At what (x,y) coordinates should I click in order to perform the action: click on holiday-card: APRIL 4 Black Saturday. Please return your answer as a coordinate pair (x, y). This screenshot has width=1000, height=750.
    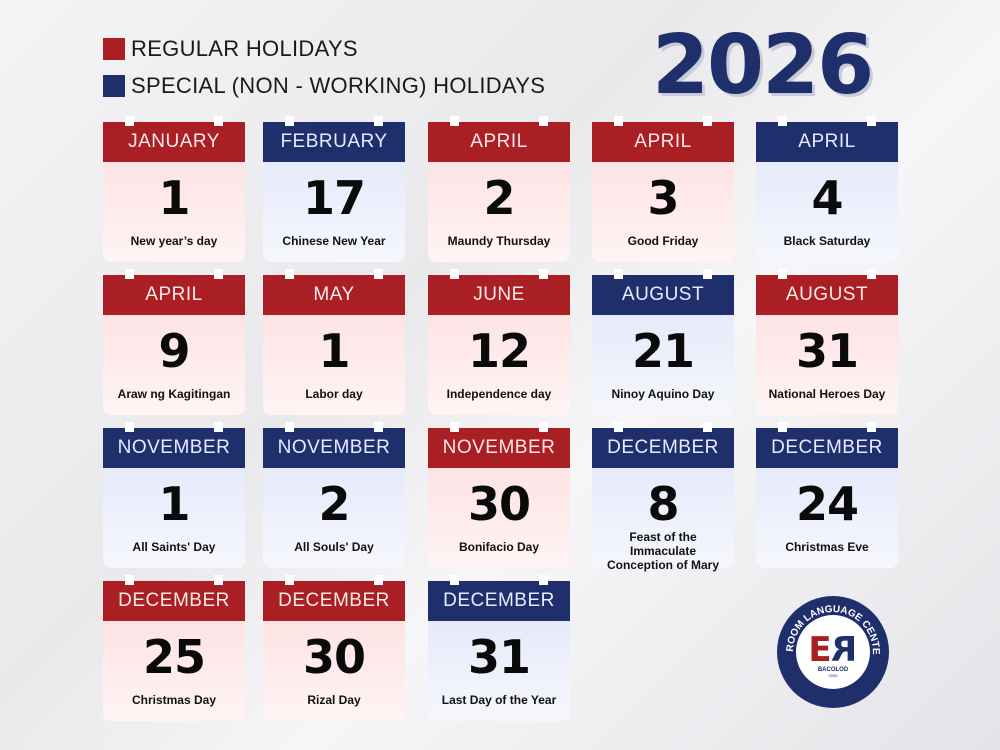
    Looking at the image, I should click on (827, 189).